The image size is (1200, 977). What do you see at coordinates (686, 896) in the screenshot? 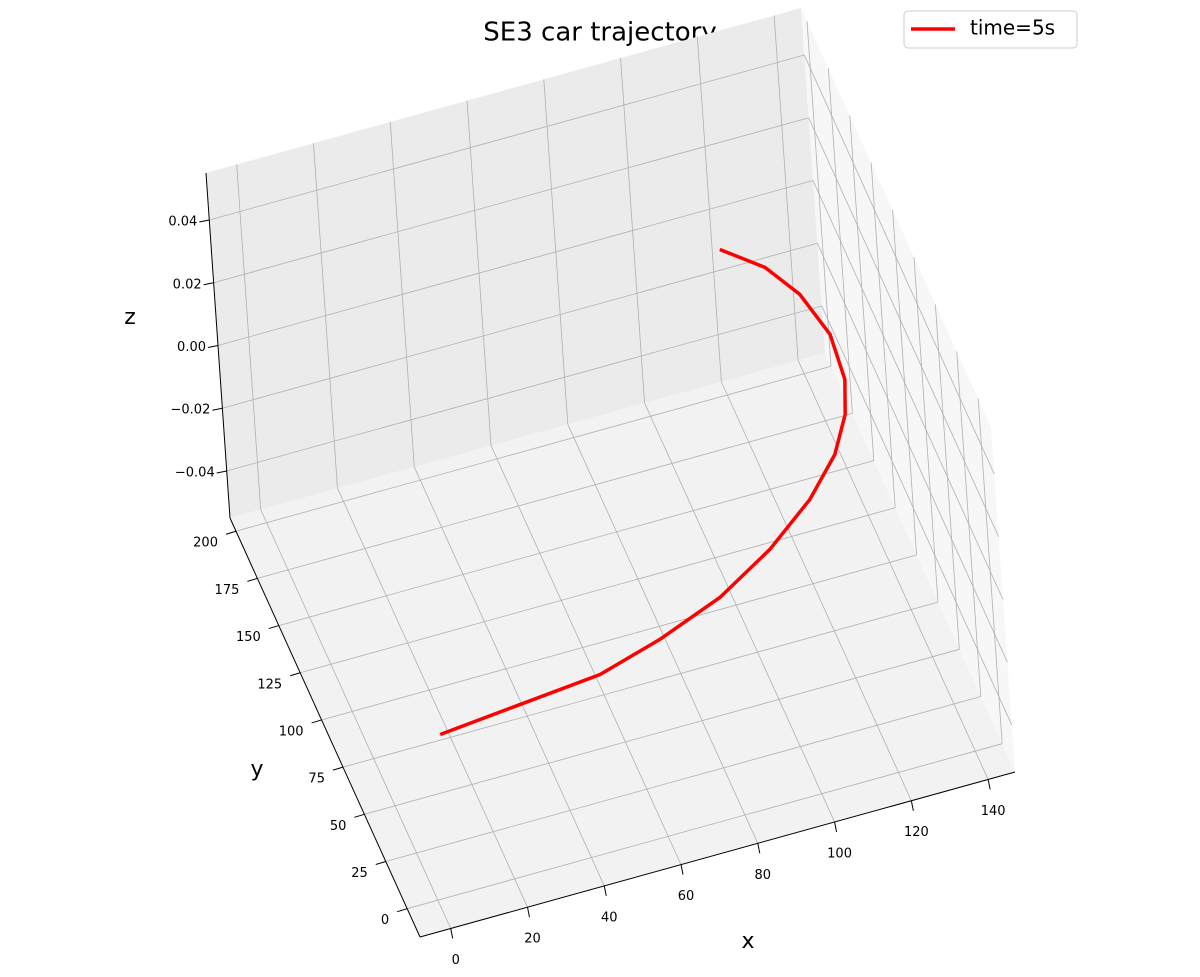
I see `x-tick-label: 60` at bounding box center [686, 896].